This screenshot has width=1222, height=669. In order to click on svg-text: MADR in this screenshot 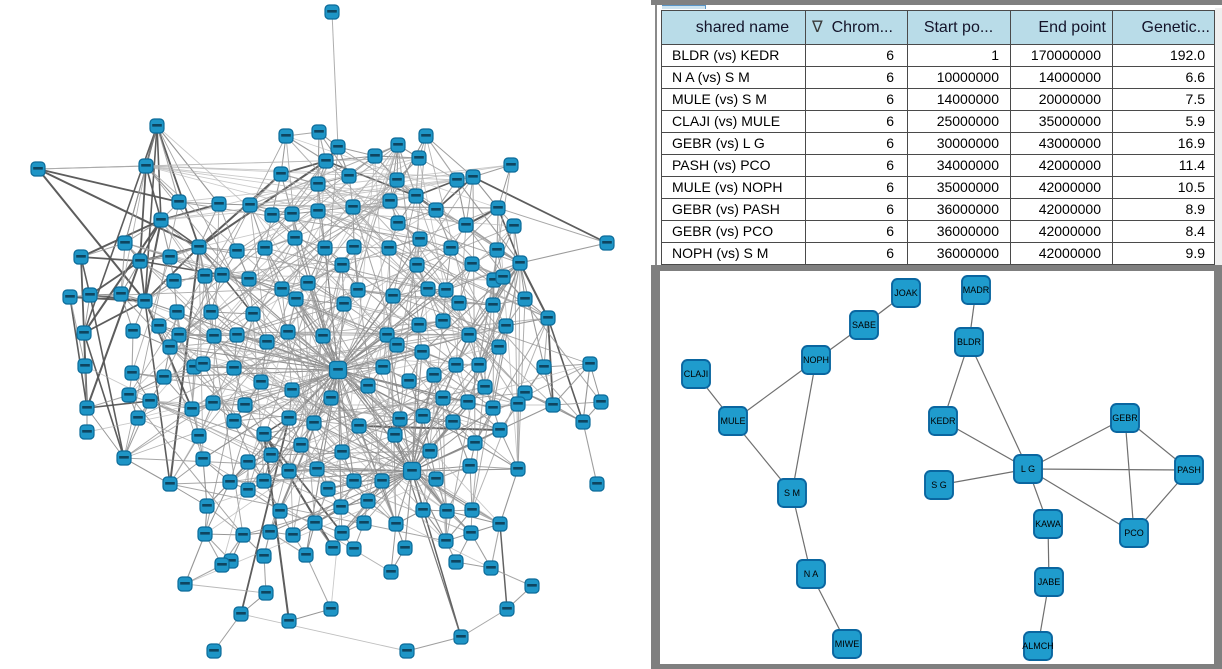, I will do `click(976, 290)`.